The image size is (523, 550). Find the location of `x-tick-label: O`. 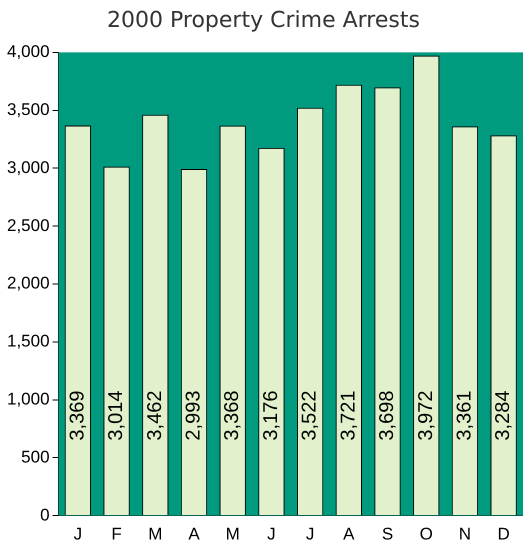

x-tick-label: O is located at coordinates (426, 534).